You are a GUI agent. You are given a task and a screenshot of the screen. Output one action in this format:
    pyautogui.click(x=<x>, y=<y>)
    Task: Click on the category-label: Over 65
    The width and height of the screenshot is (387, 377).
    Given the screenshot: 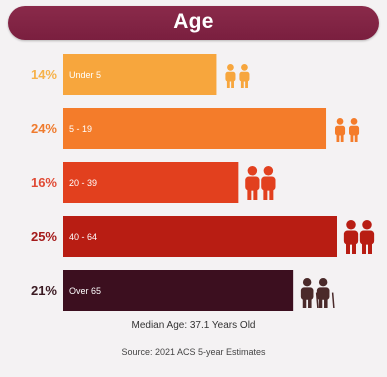 What is the action you would take?
    pyautogui.click(x=85, y=291)
    